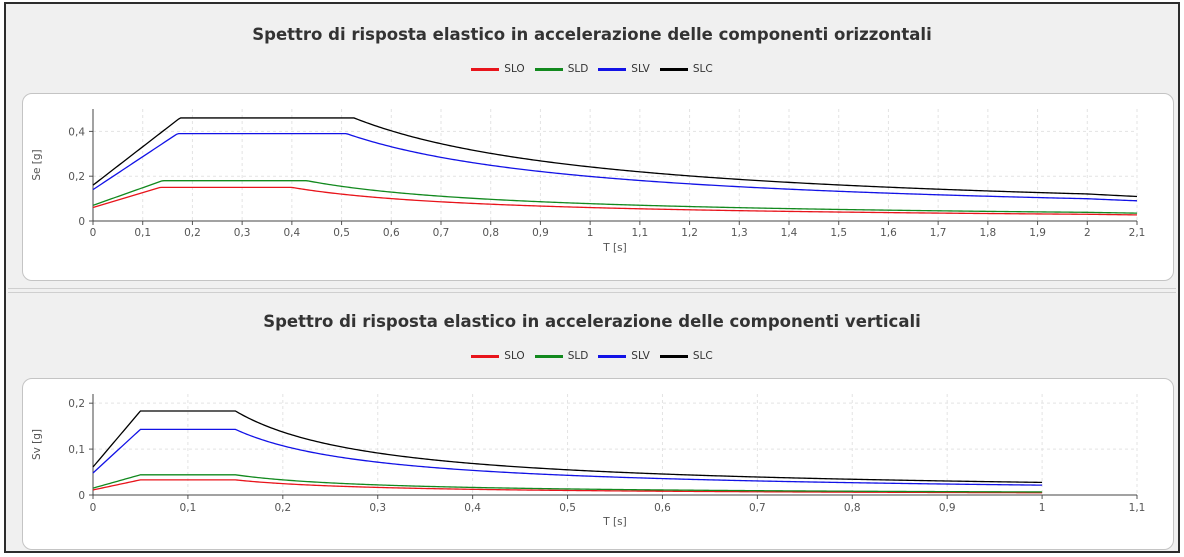 This screenshot has width=1184, height=557. Describe the element at coordinates (37, 164) in the screenshot. I see `y-axis-title: Se [g]` at that location.